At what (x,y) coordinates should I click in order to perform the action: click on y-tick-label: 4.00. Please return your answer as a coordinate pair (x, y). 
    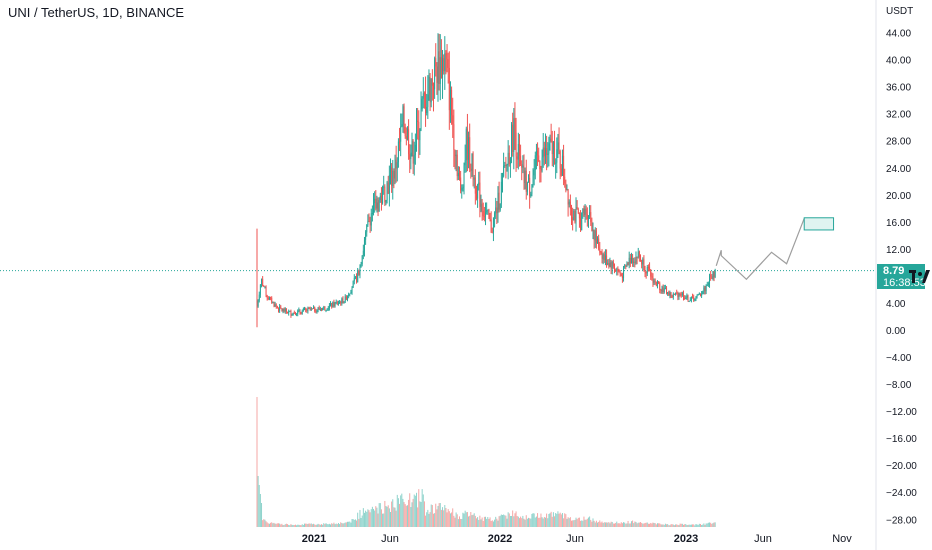
    Looking at the image, I should click on (896, 304).